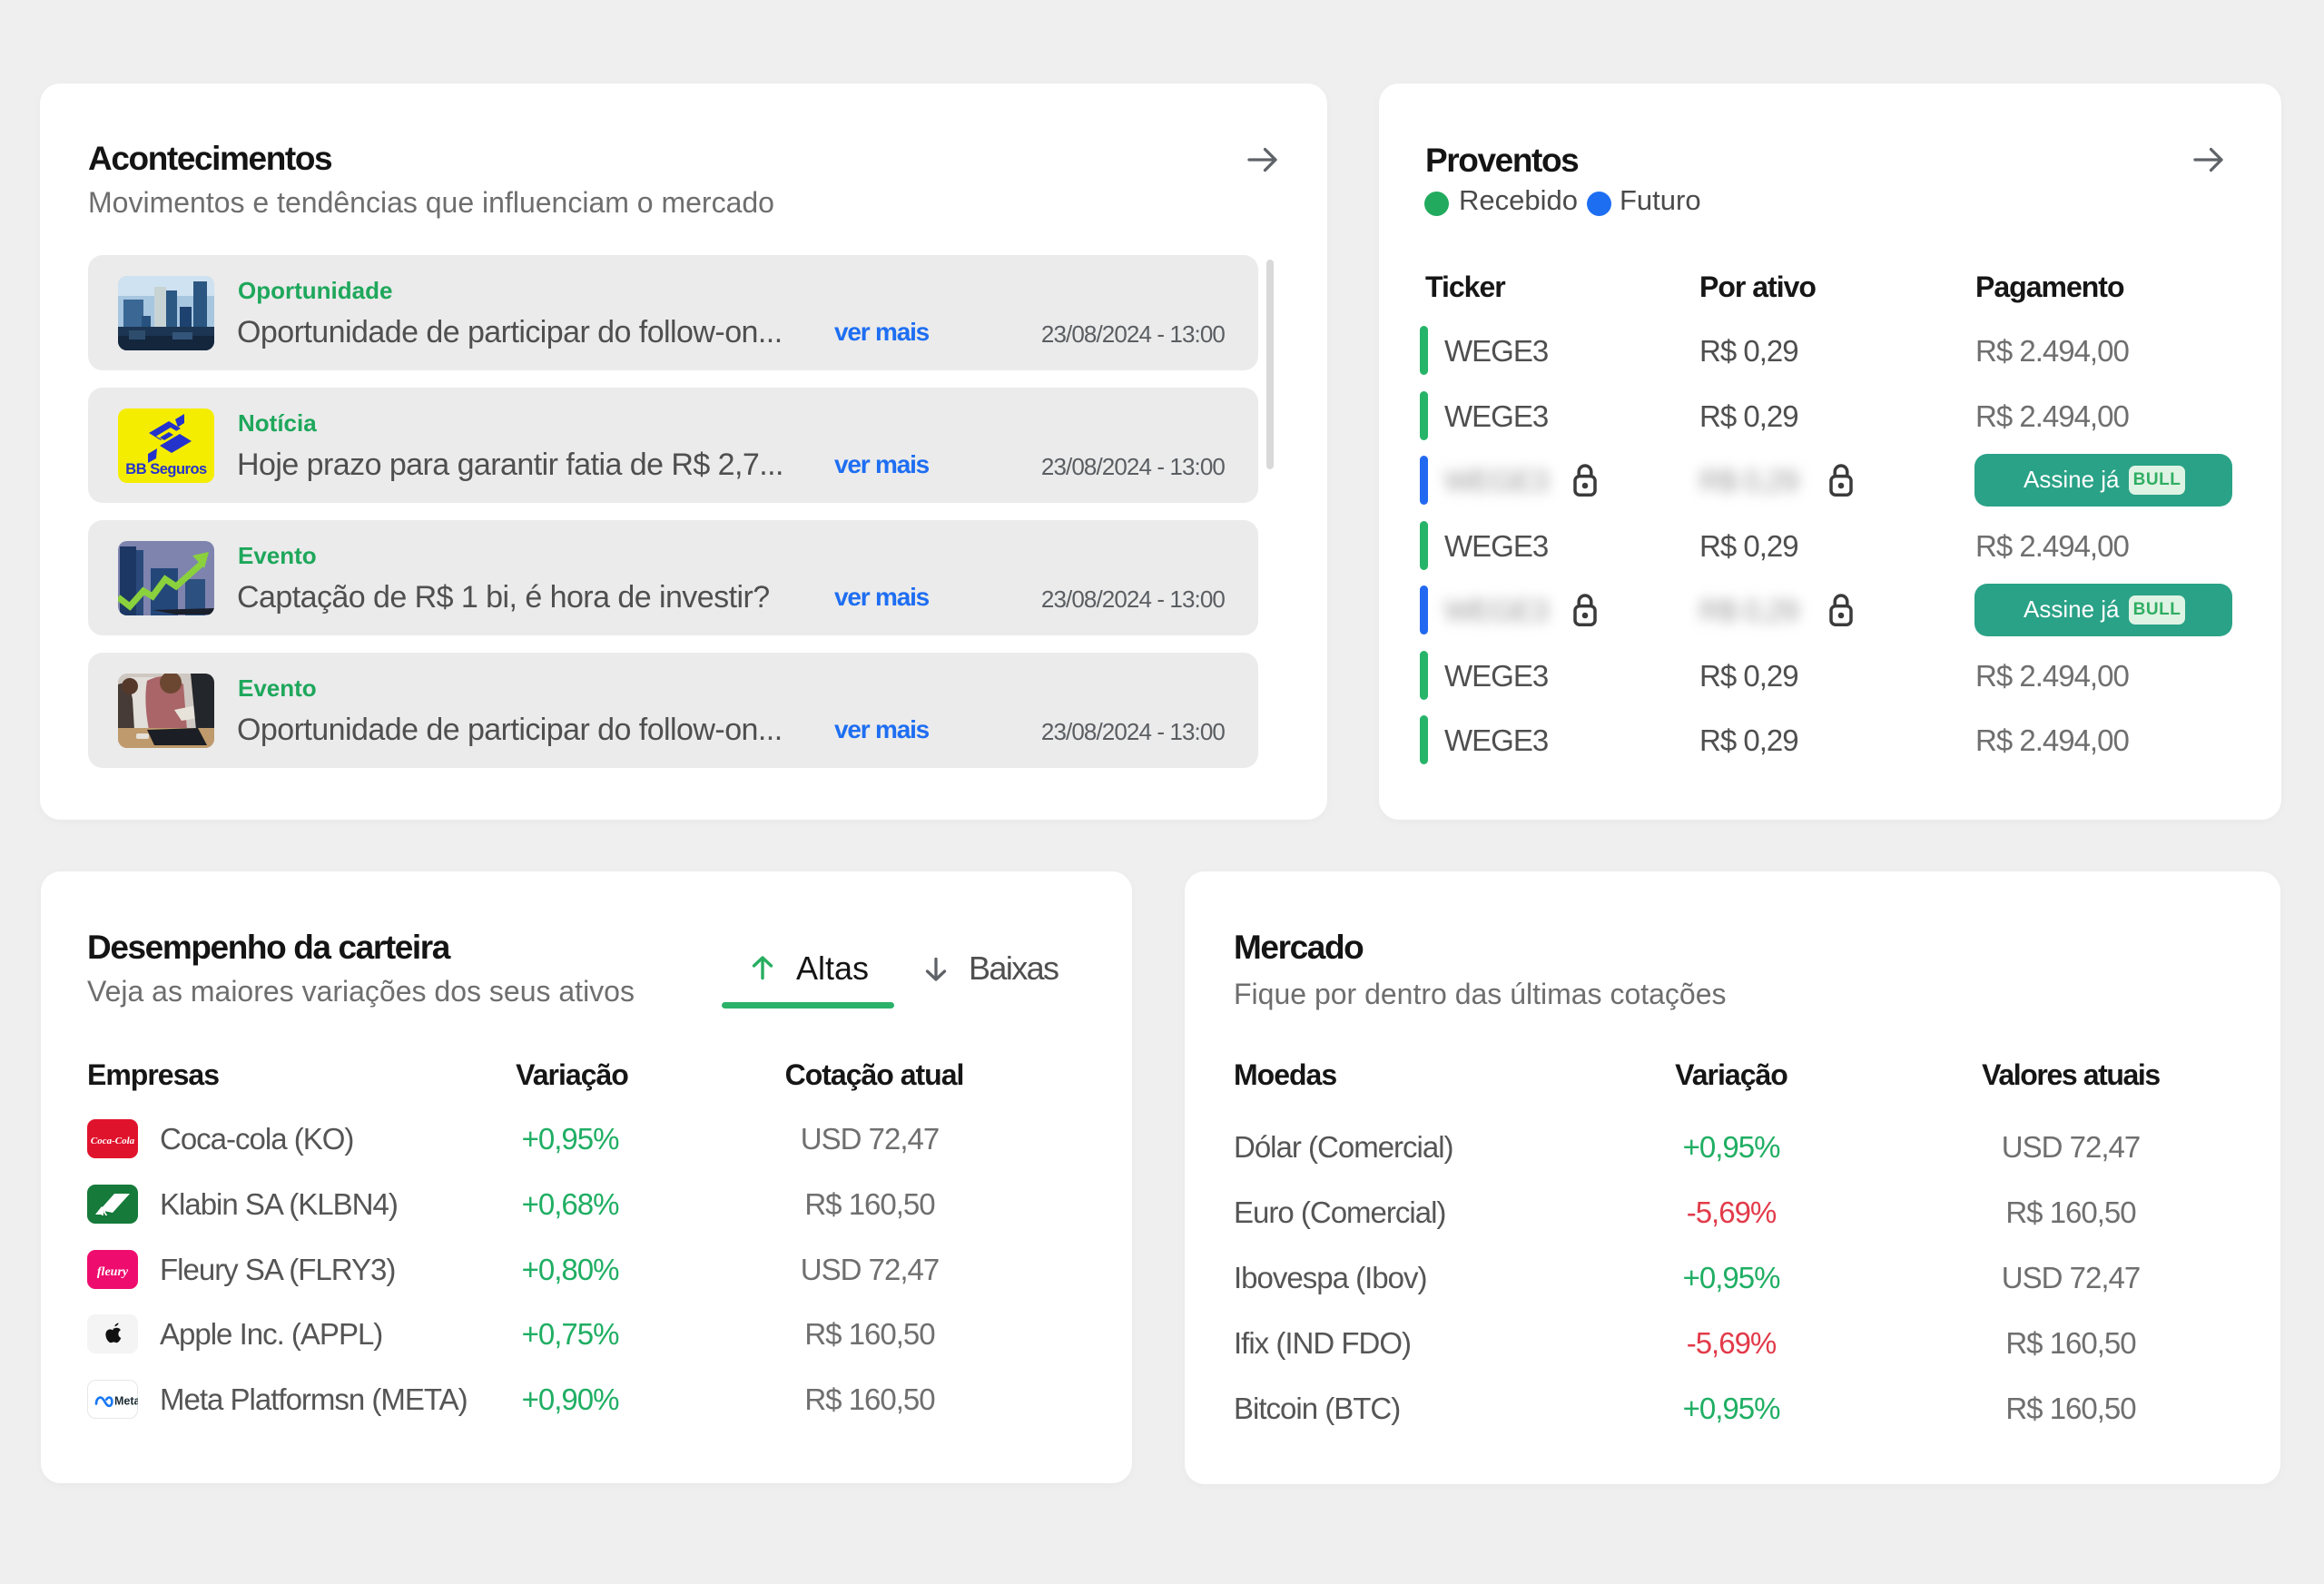 The height and width of the screenshot is (1584, 2324). What do you see at coordinates (104, 1211) in the screenshot?
I see `svg-text: k` at bounding box center [104, 1211].